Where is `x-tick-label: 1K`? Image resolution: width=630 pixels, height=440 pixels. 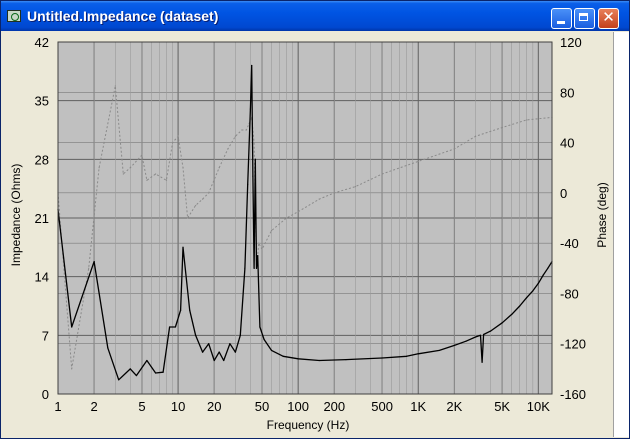
x-tick-label: 1K is located at coordinates (418, 406).